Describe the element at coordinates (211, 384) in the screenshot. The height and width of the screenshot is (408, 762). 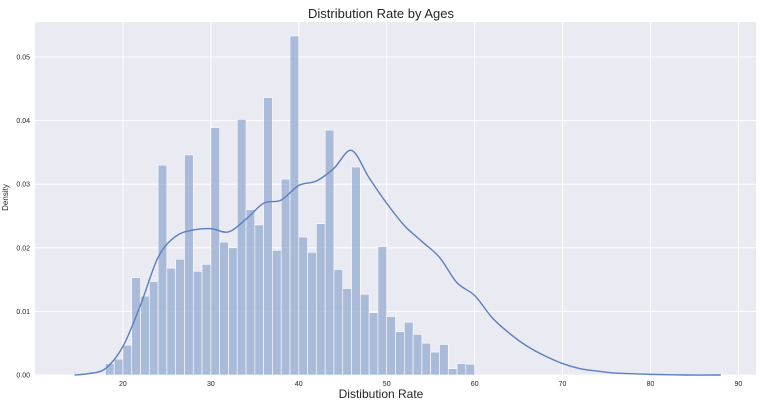
I see `x-tick-label: 30` at that location.